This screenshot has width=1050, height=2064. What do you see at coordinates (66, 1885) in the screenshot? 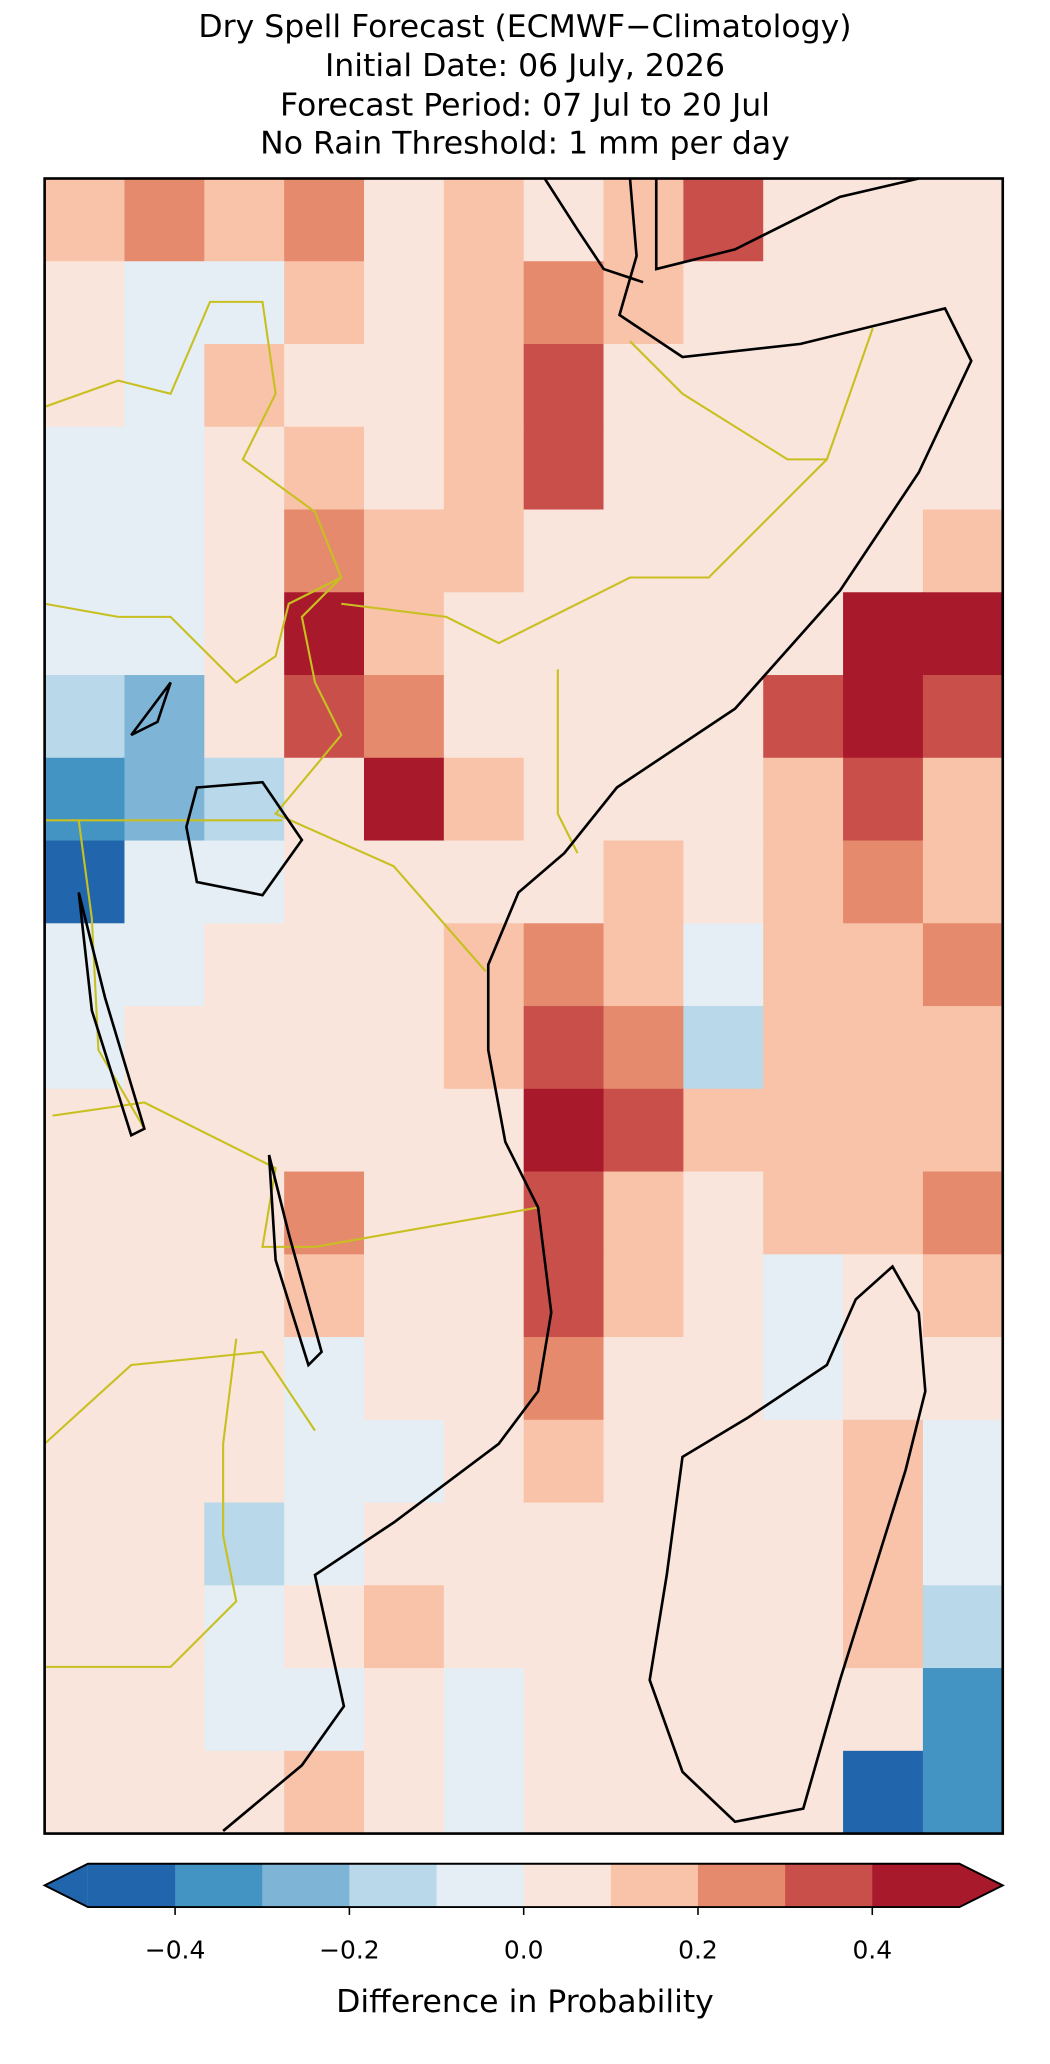
I see `colorbar-extend-low` at bounding box center [66, 1885].